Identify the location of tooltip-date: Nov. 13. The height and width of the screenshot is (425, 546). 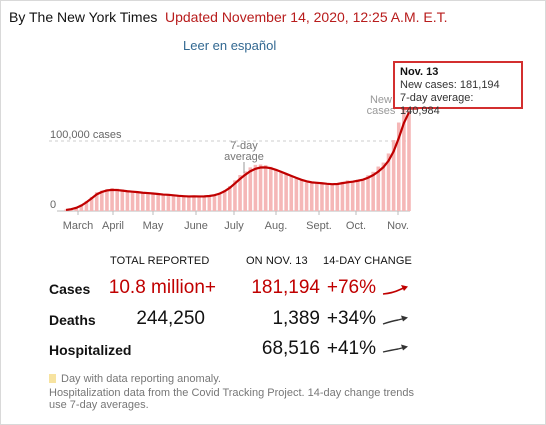
(419, 72).